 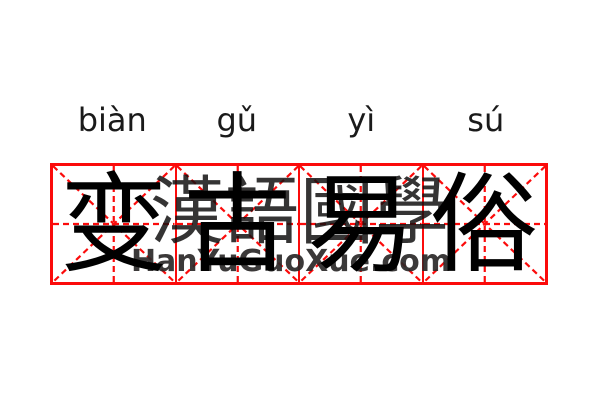 I want to click on pinyin-syllable-4: sú, so click(x=486, y=120).